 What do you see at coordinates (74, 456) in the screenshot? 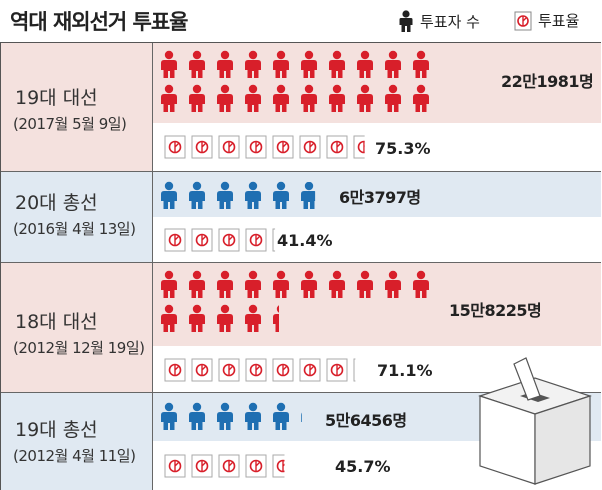
I see `row-date: (2012월 4월 11일)` at bounding box center [74, 456].